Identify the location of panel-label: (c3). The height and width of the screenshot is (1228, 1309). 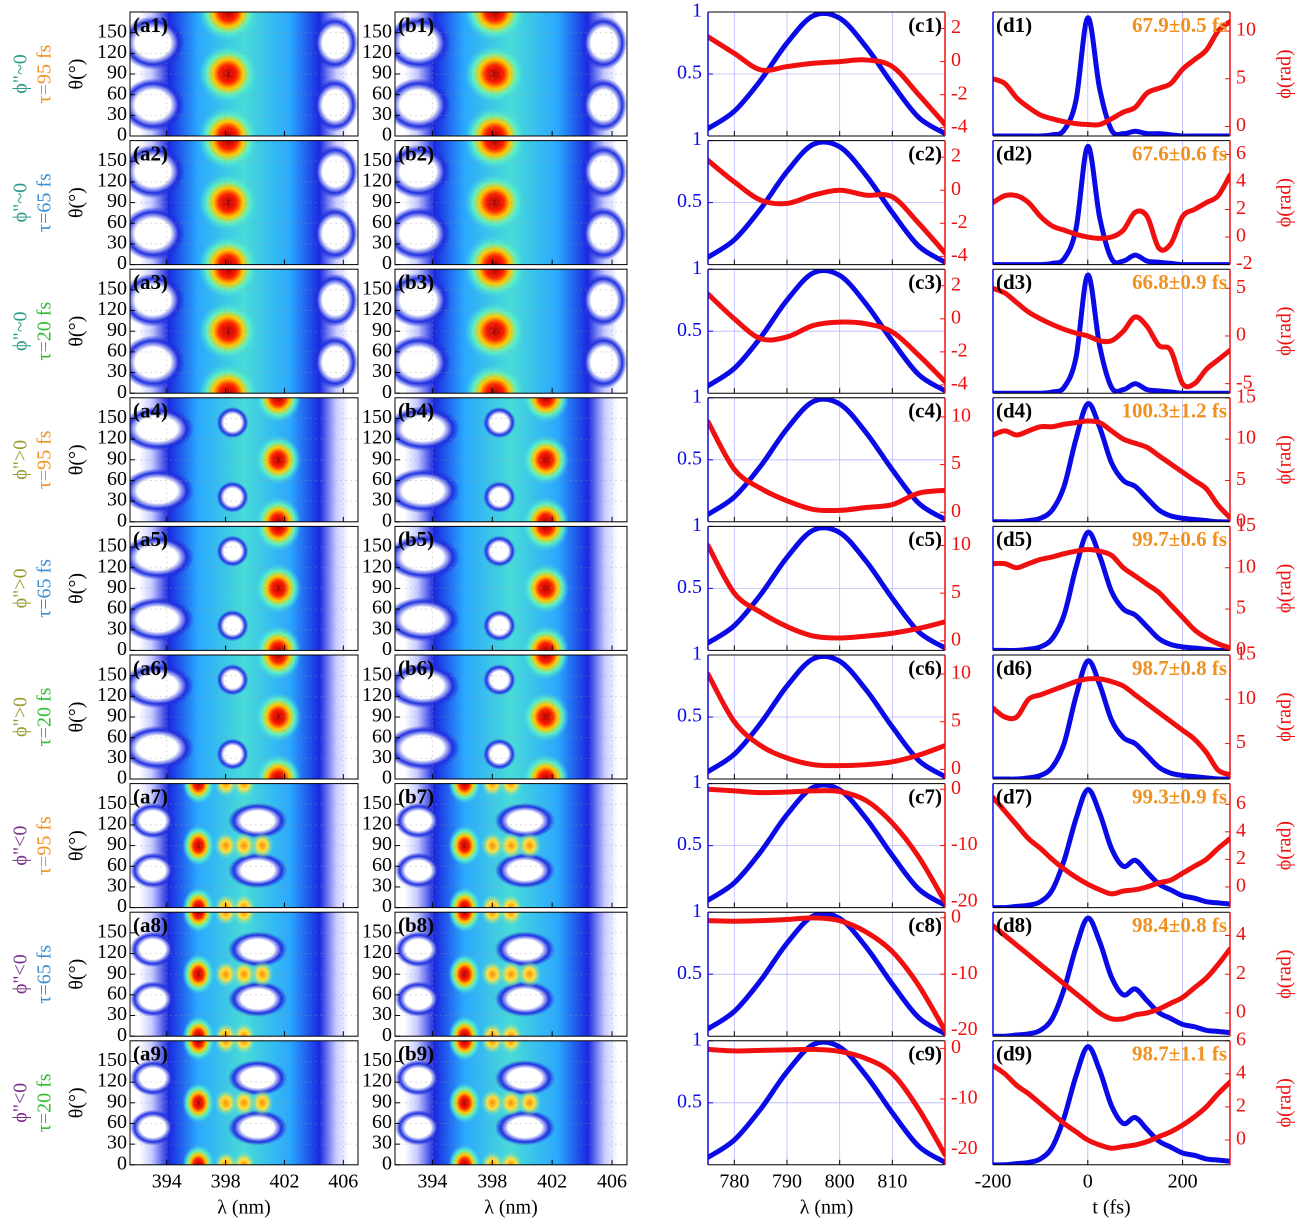
(925, 282).